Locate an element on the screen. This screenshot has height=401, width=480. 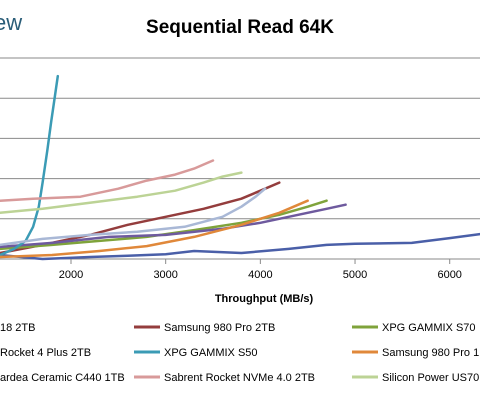
x-tick-label: 6000 is located at coordinates (449, 275).